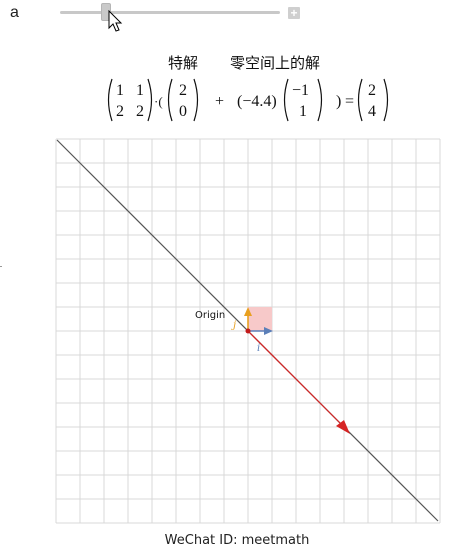 This screenshot has width=474, height=560. I want to click on slider-label: a, so click(14, 12).